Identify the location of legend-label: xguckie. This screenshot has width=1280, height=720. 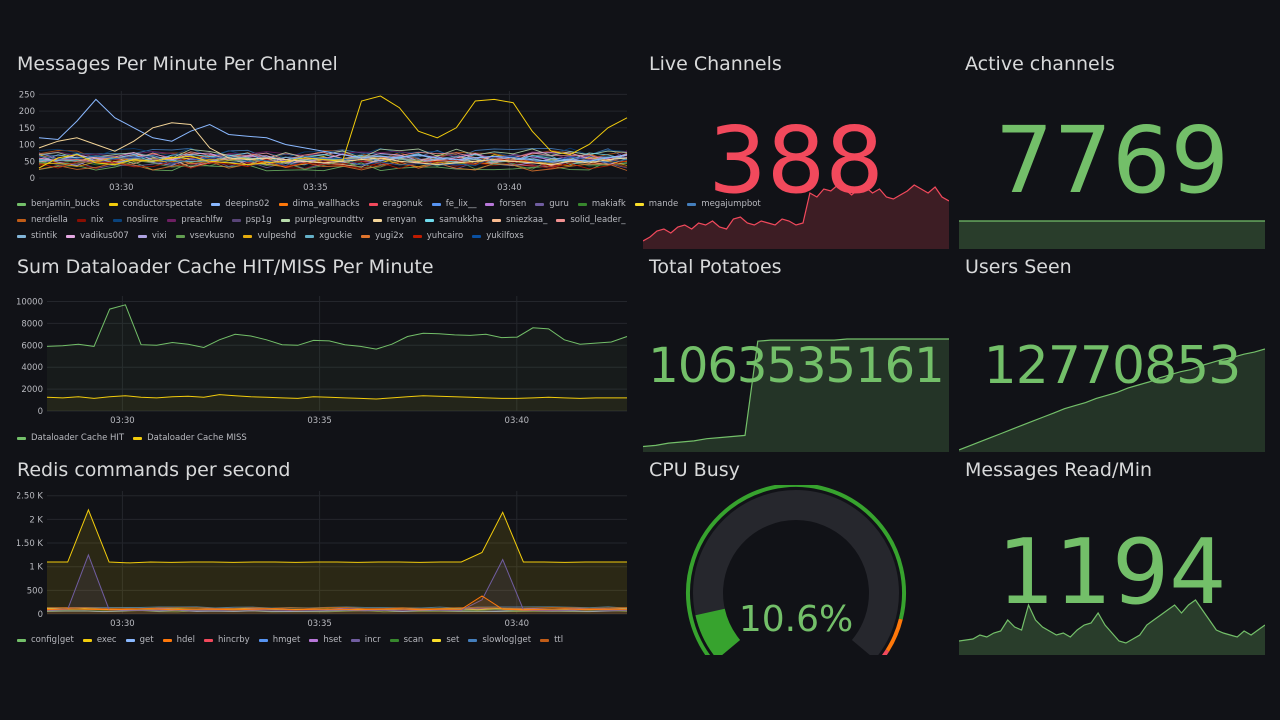
(336, 236).